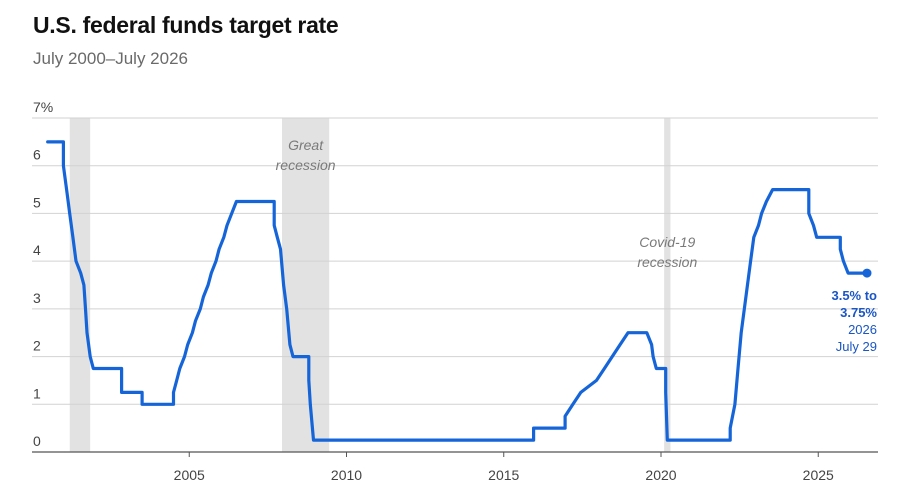  I want to click on y-tick-label: 2, so click(37, 346).